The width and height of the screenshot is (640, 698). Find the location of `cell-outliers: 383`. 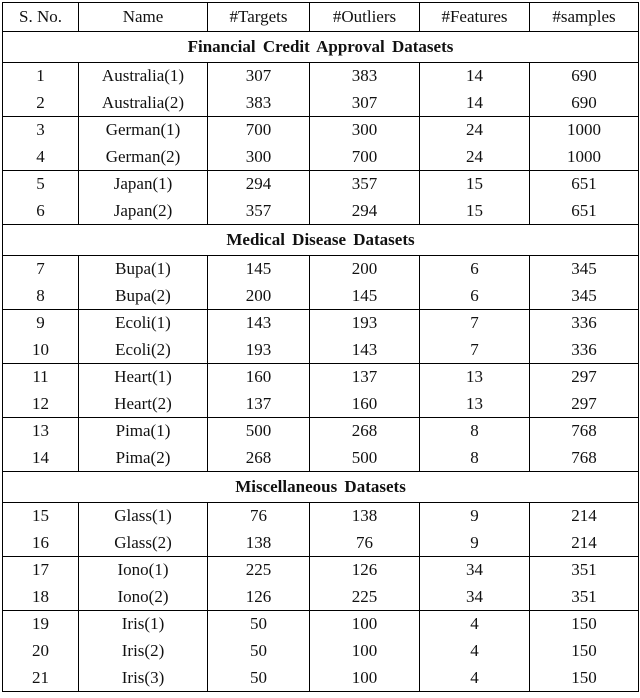

cell-outliers: 383 is located at coordinates (364, 76).